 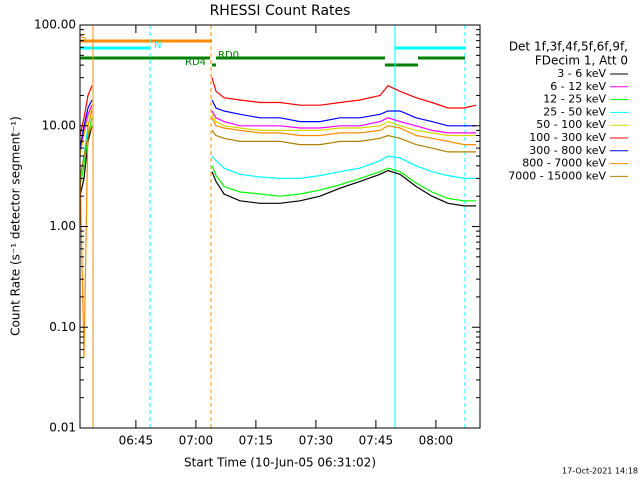 What do you see at coordinates (557, 175) in the screenshot?
I see `legend-label: 7000 - 15000 keV` at bounding box center [557, 175].